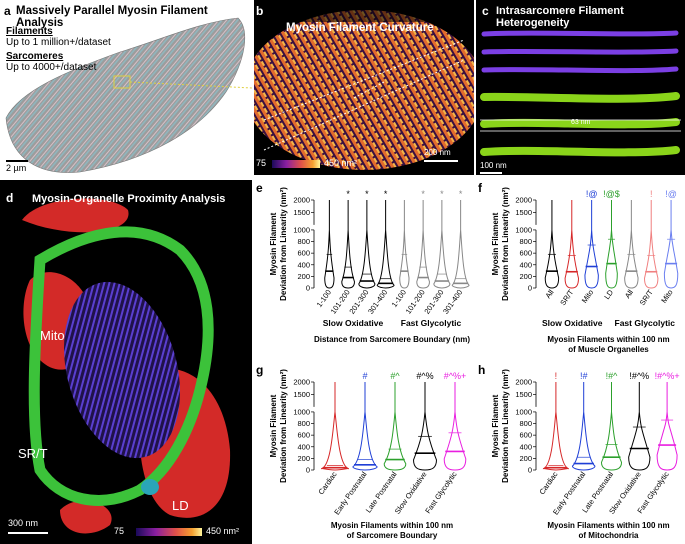  What do you see at coordinates (611, 194) in the screenshot?
I see `significance-mark: !@$` at bounding box center [611, 194].